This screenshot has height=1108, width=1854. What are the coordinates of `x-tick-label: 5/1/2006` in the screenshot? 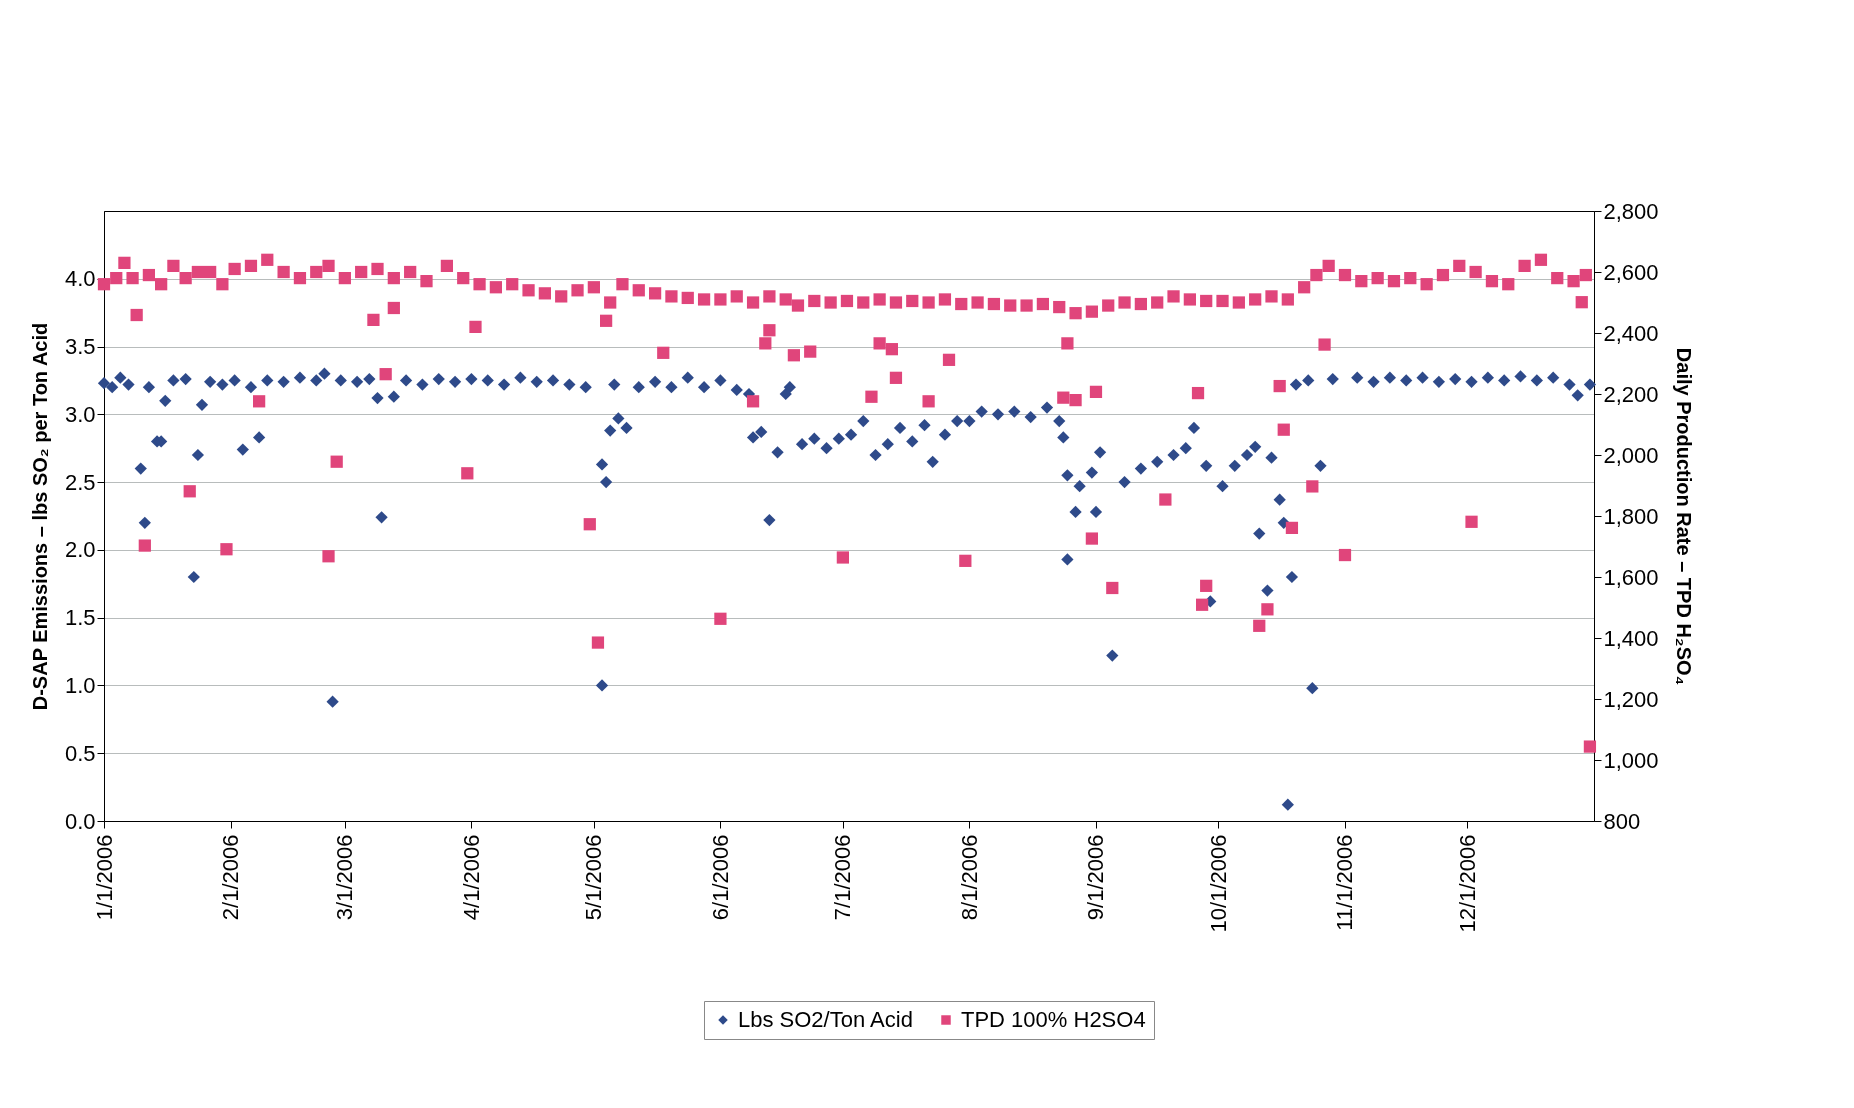 It's located at (594, 877).